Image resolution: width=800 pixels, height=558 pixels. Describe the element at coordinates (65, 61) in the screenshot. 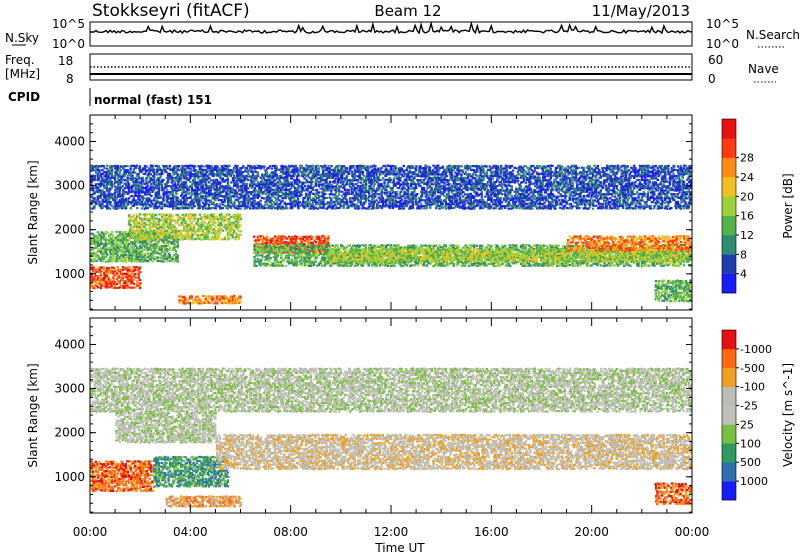

I see `freq-left-tick-top: 18` at that location.